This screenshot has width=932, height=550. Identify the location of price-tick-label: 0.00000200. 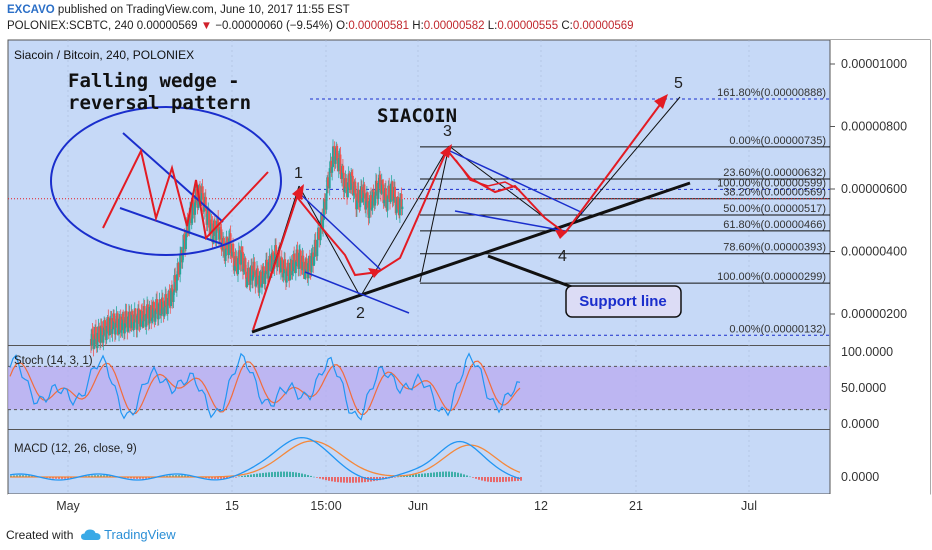
(874, 314).